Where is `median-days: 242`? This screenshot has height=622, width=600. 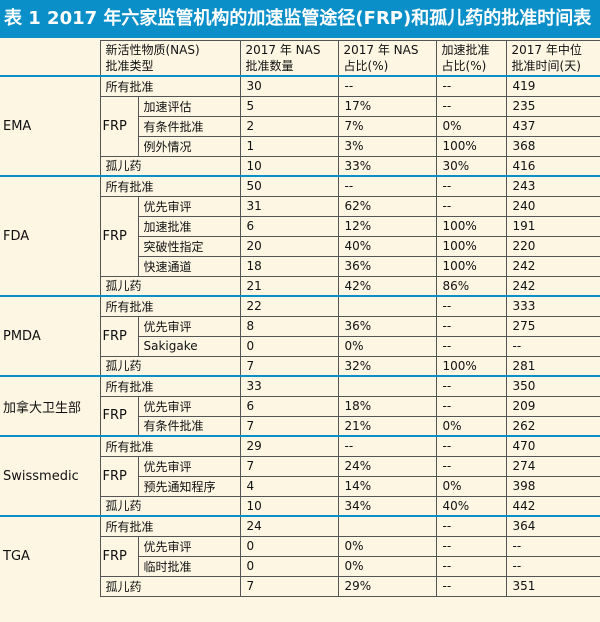
median-days: 242 is located at coordinates (552, 286).